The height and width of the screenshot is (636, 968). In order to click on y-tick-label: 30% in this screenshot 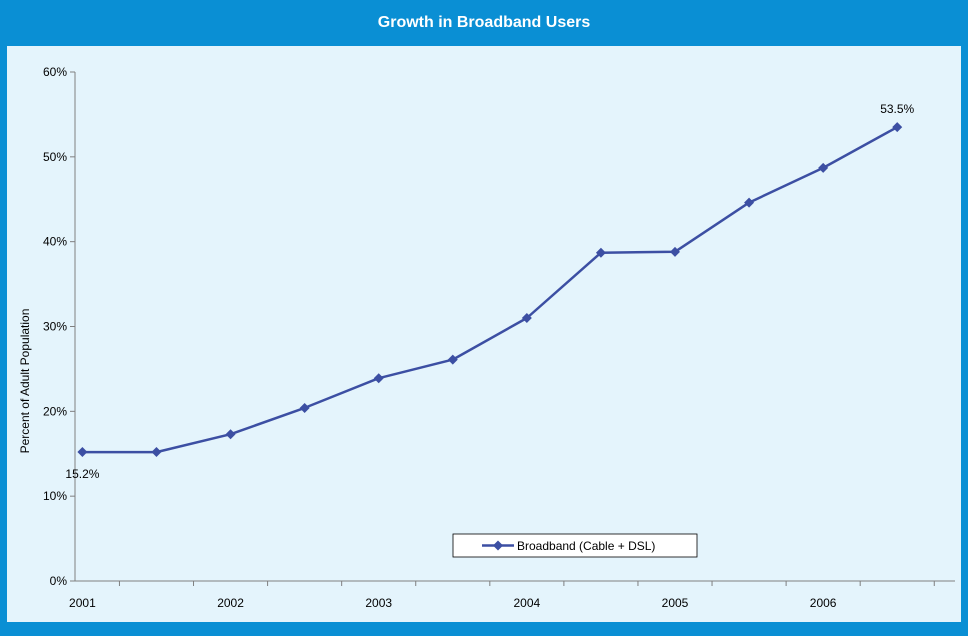, I will do `click(55, 327)`.